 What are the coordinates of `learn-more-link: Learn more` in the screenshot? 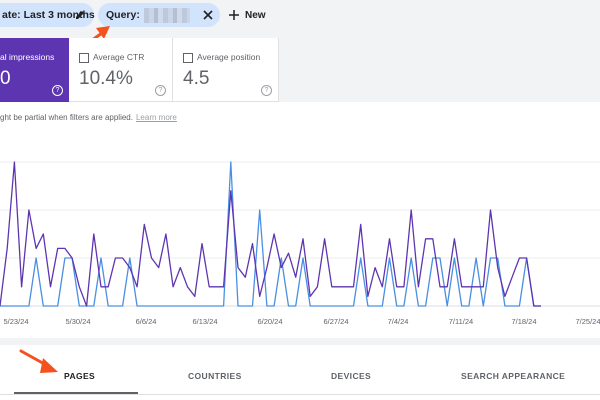 It's located at (156, 117).